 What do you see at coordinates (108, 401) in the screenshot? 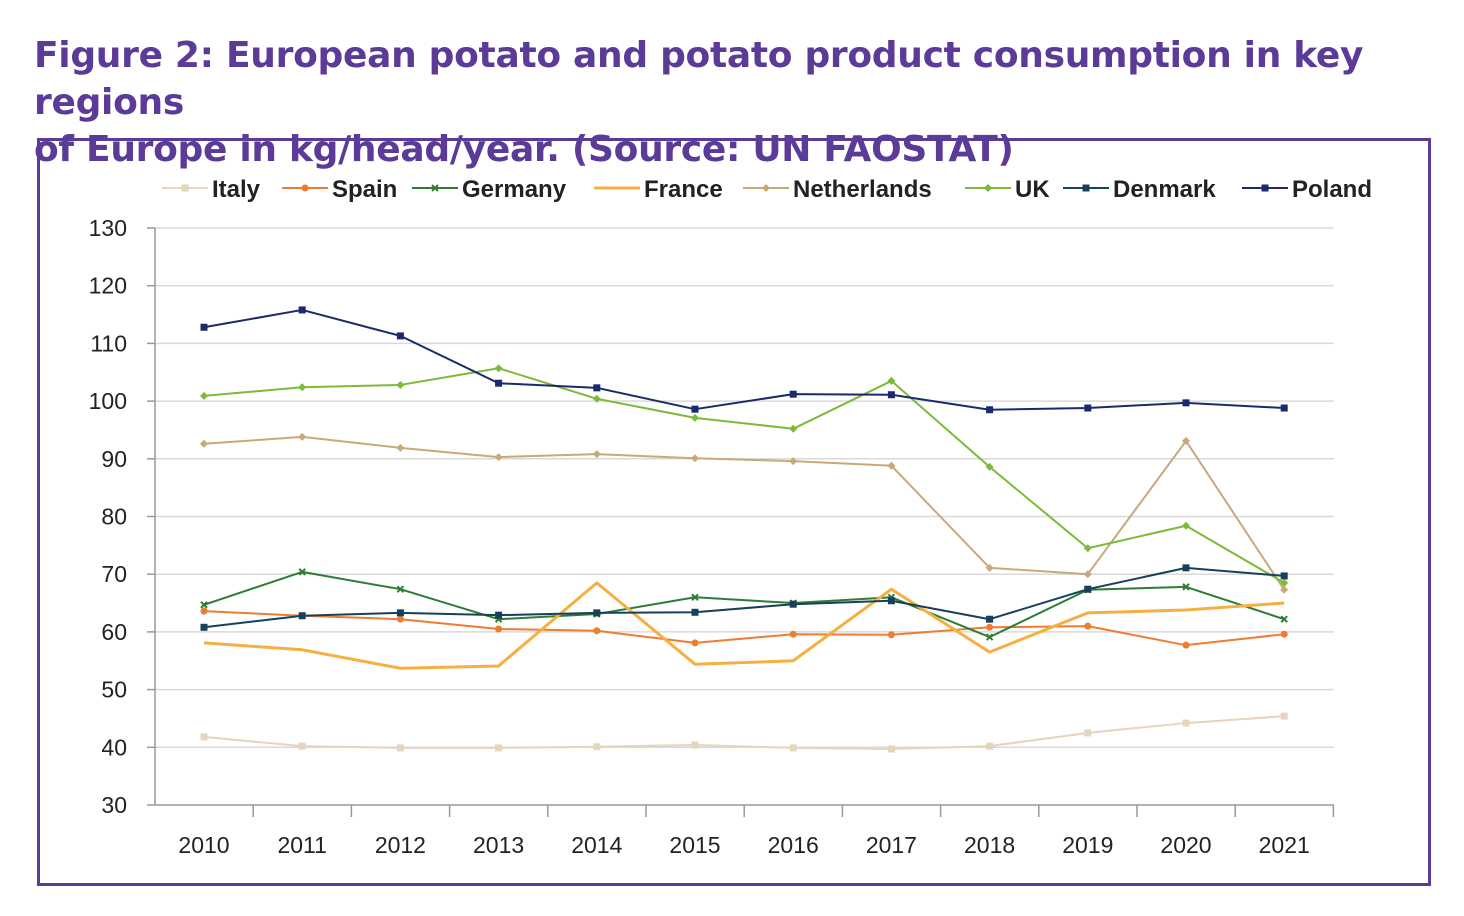
I see `y-tick-label: 100` at bounding box center [108, 401].